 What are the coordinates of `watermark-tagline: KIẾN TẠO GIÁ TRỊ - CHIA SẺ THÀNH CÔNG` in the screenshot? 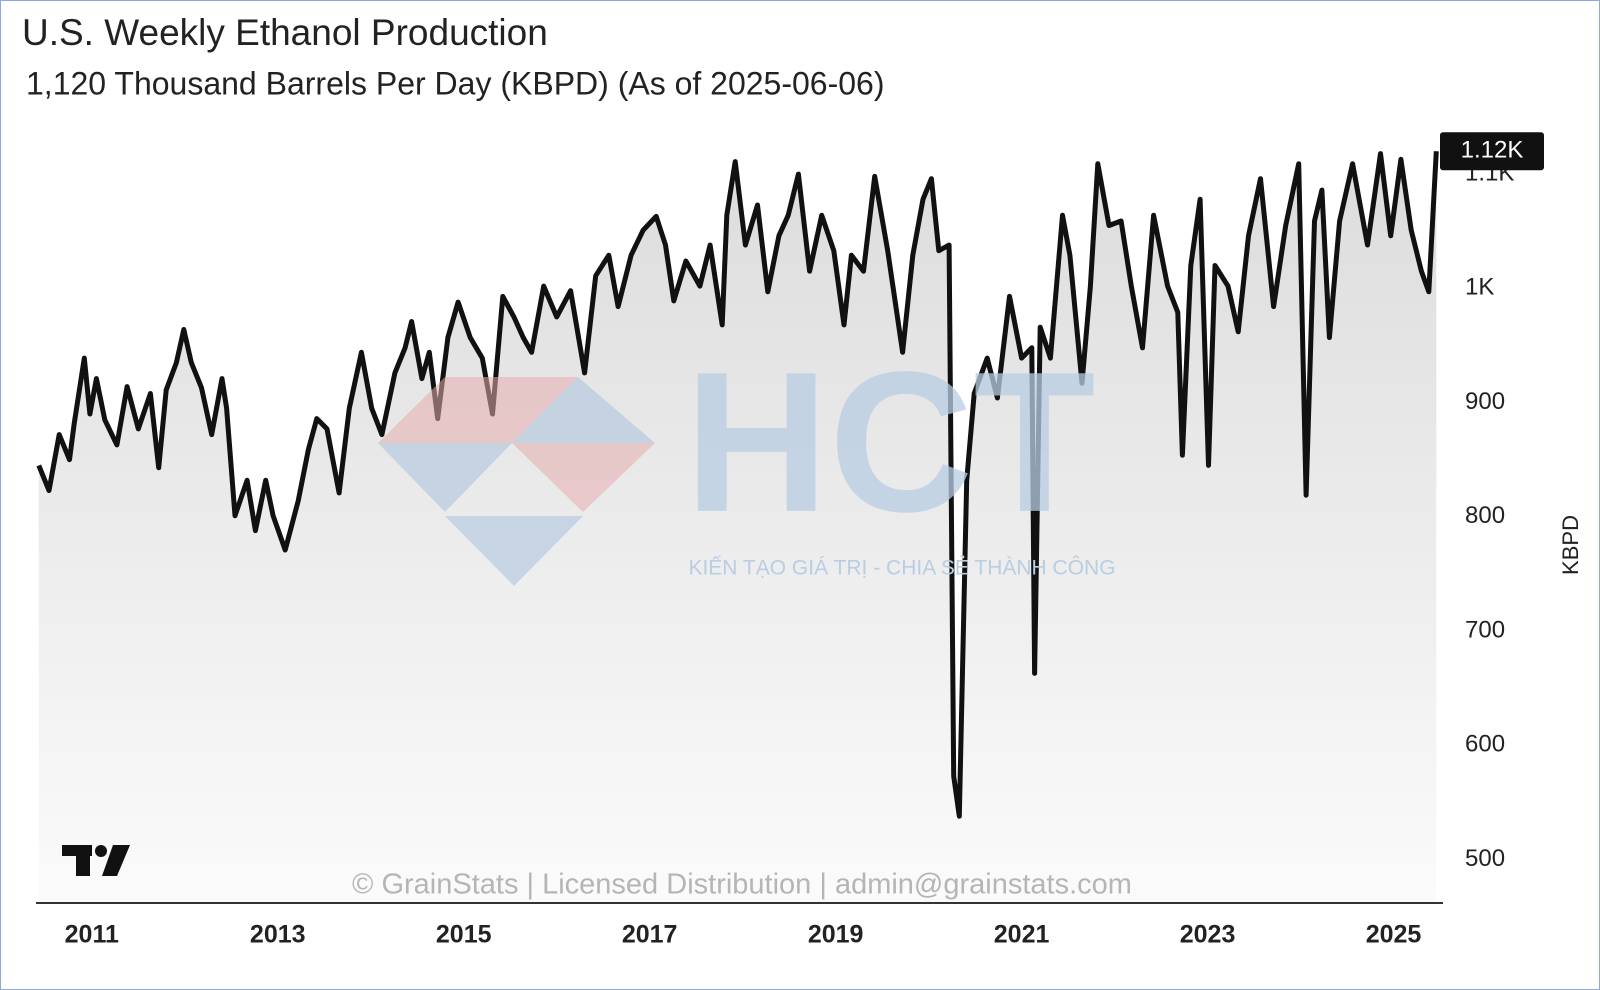 It's located at (901, 568).